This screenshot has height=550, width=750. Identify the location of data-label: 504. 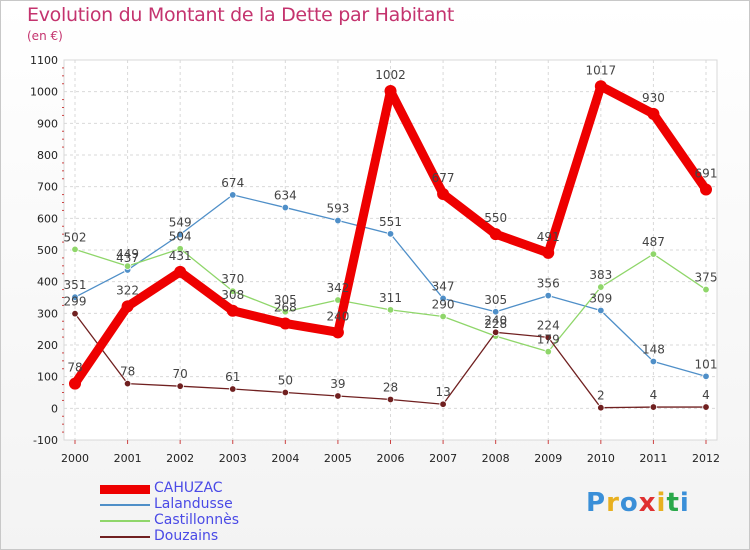
(180, 237).